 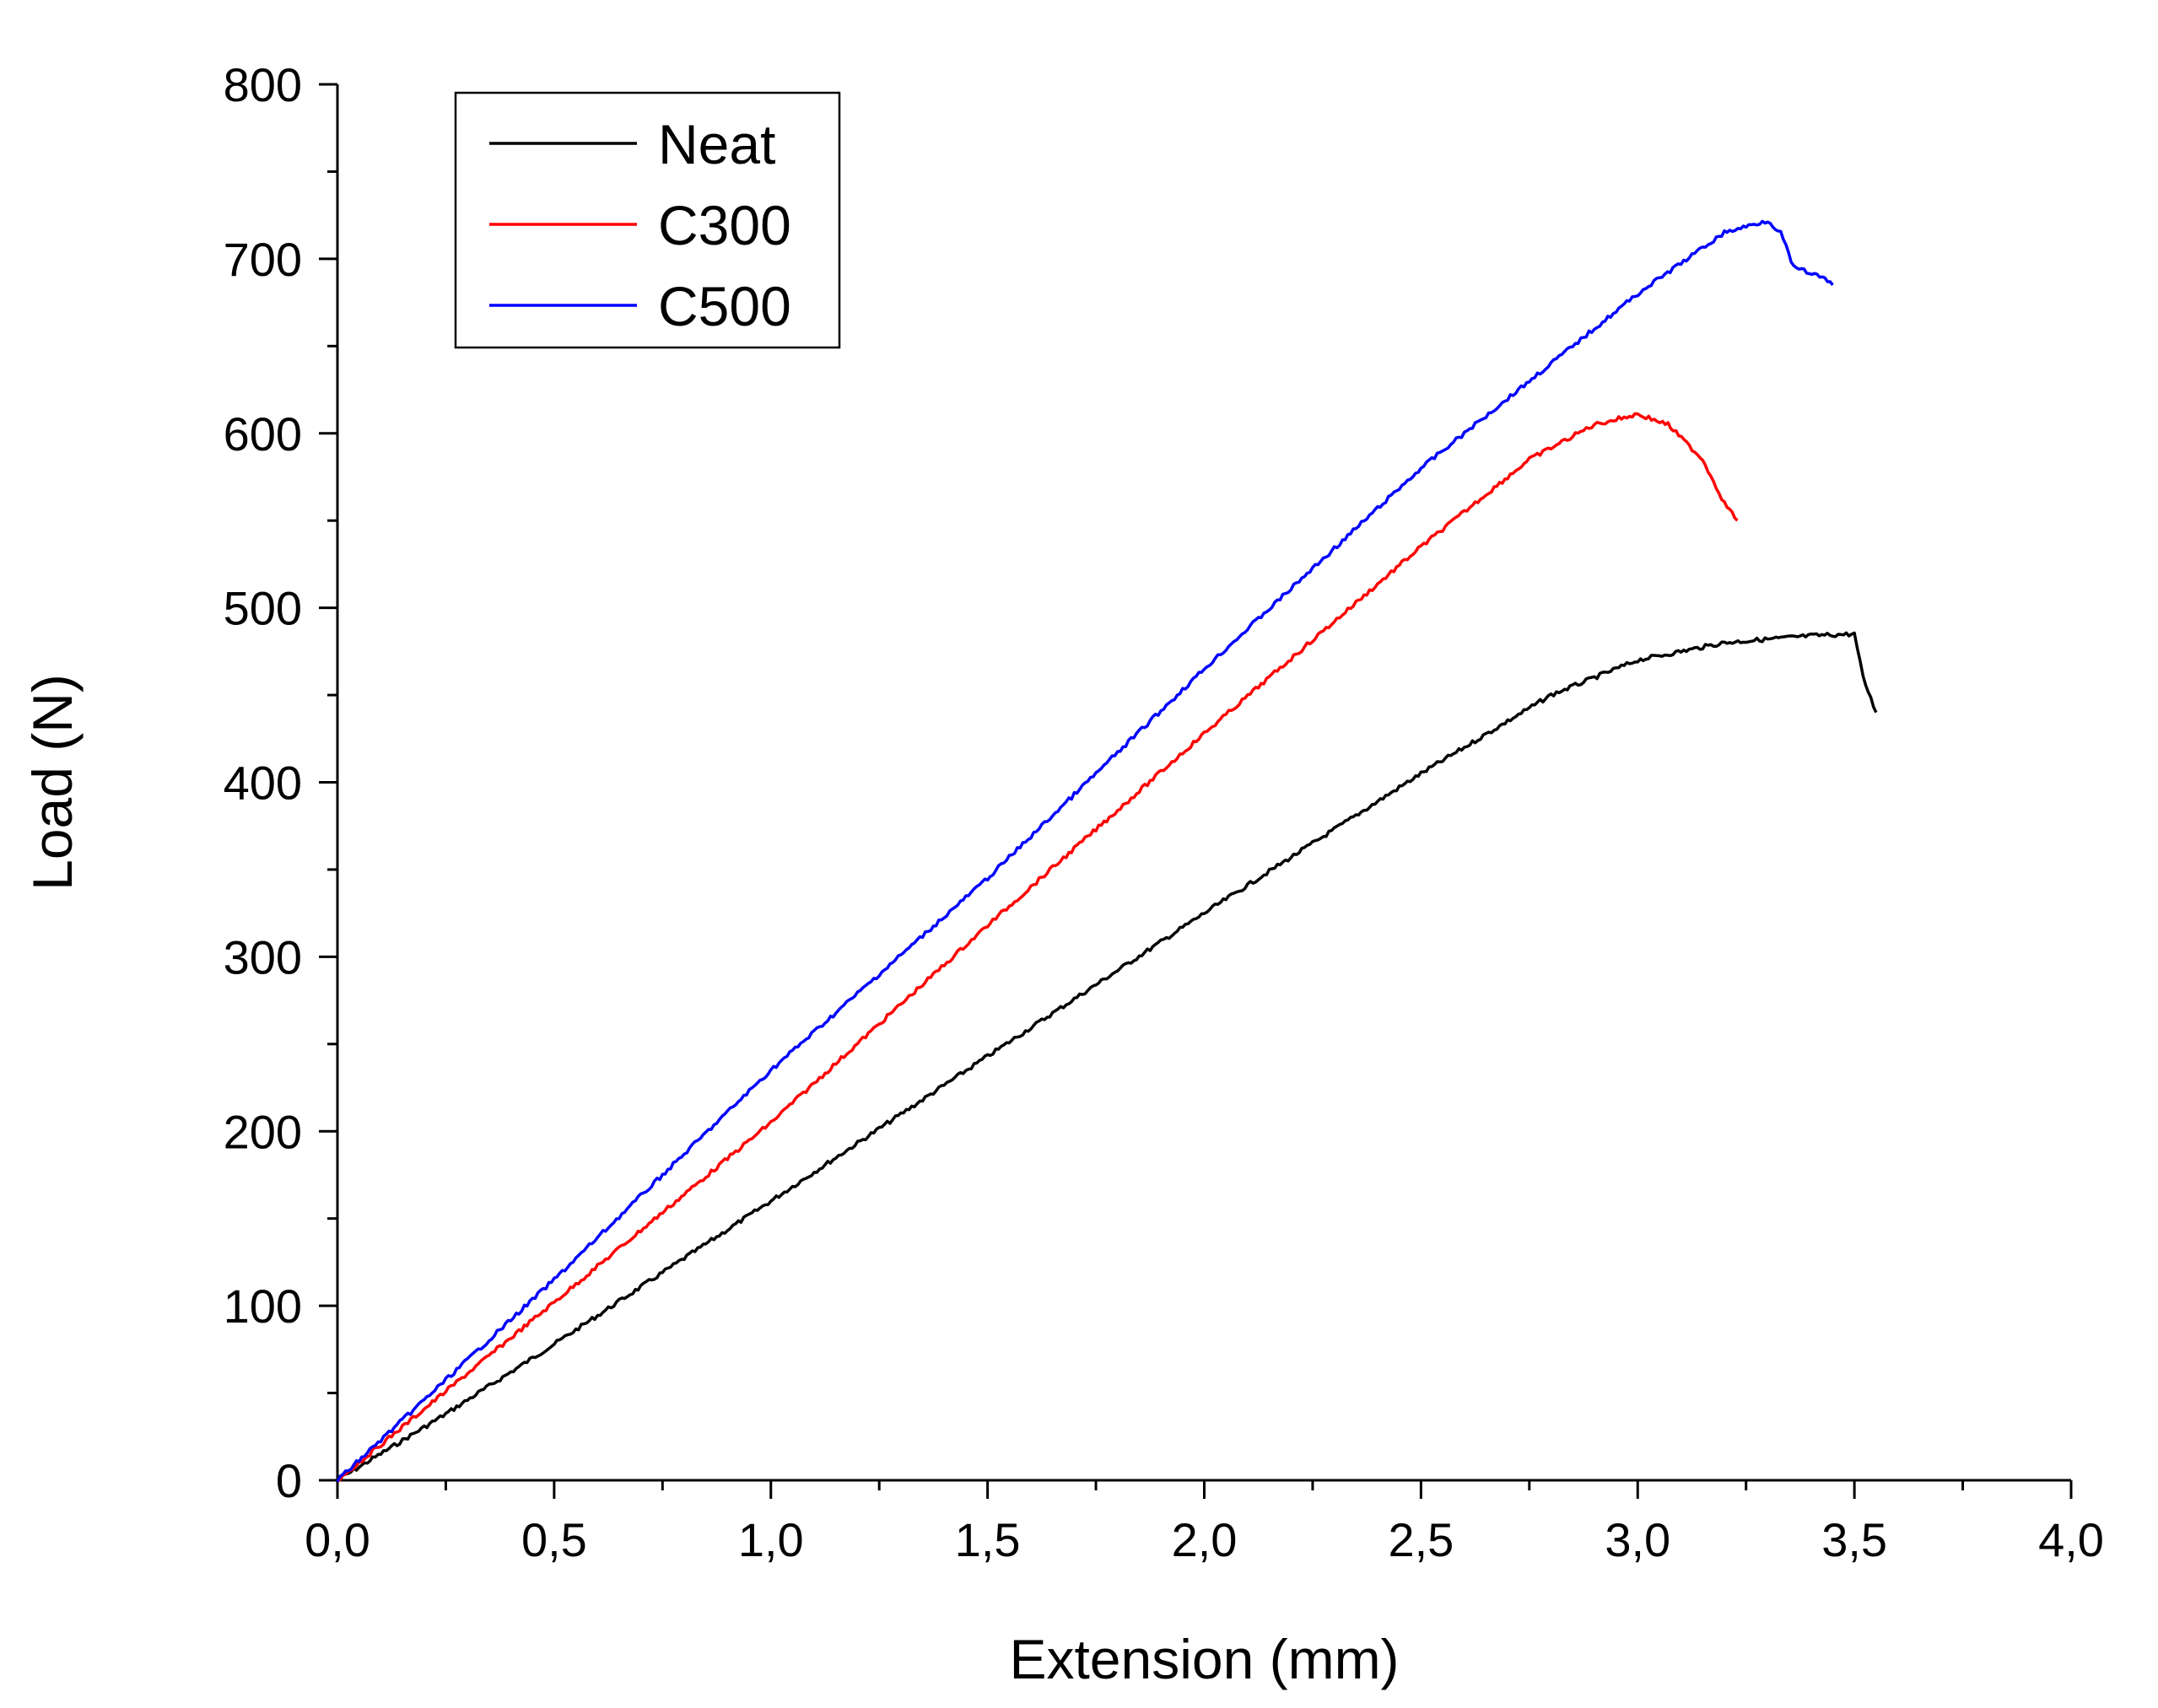 I want to click on x-tick-label: 0,0, so click(x=337, y=1539).